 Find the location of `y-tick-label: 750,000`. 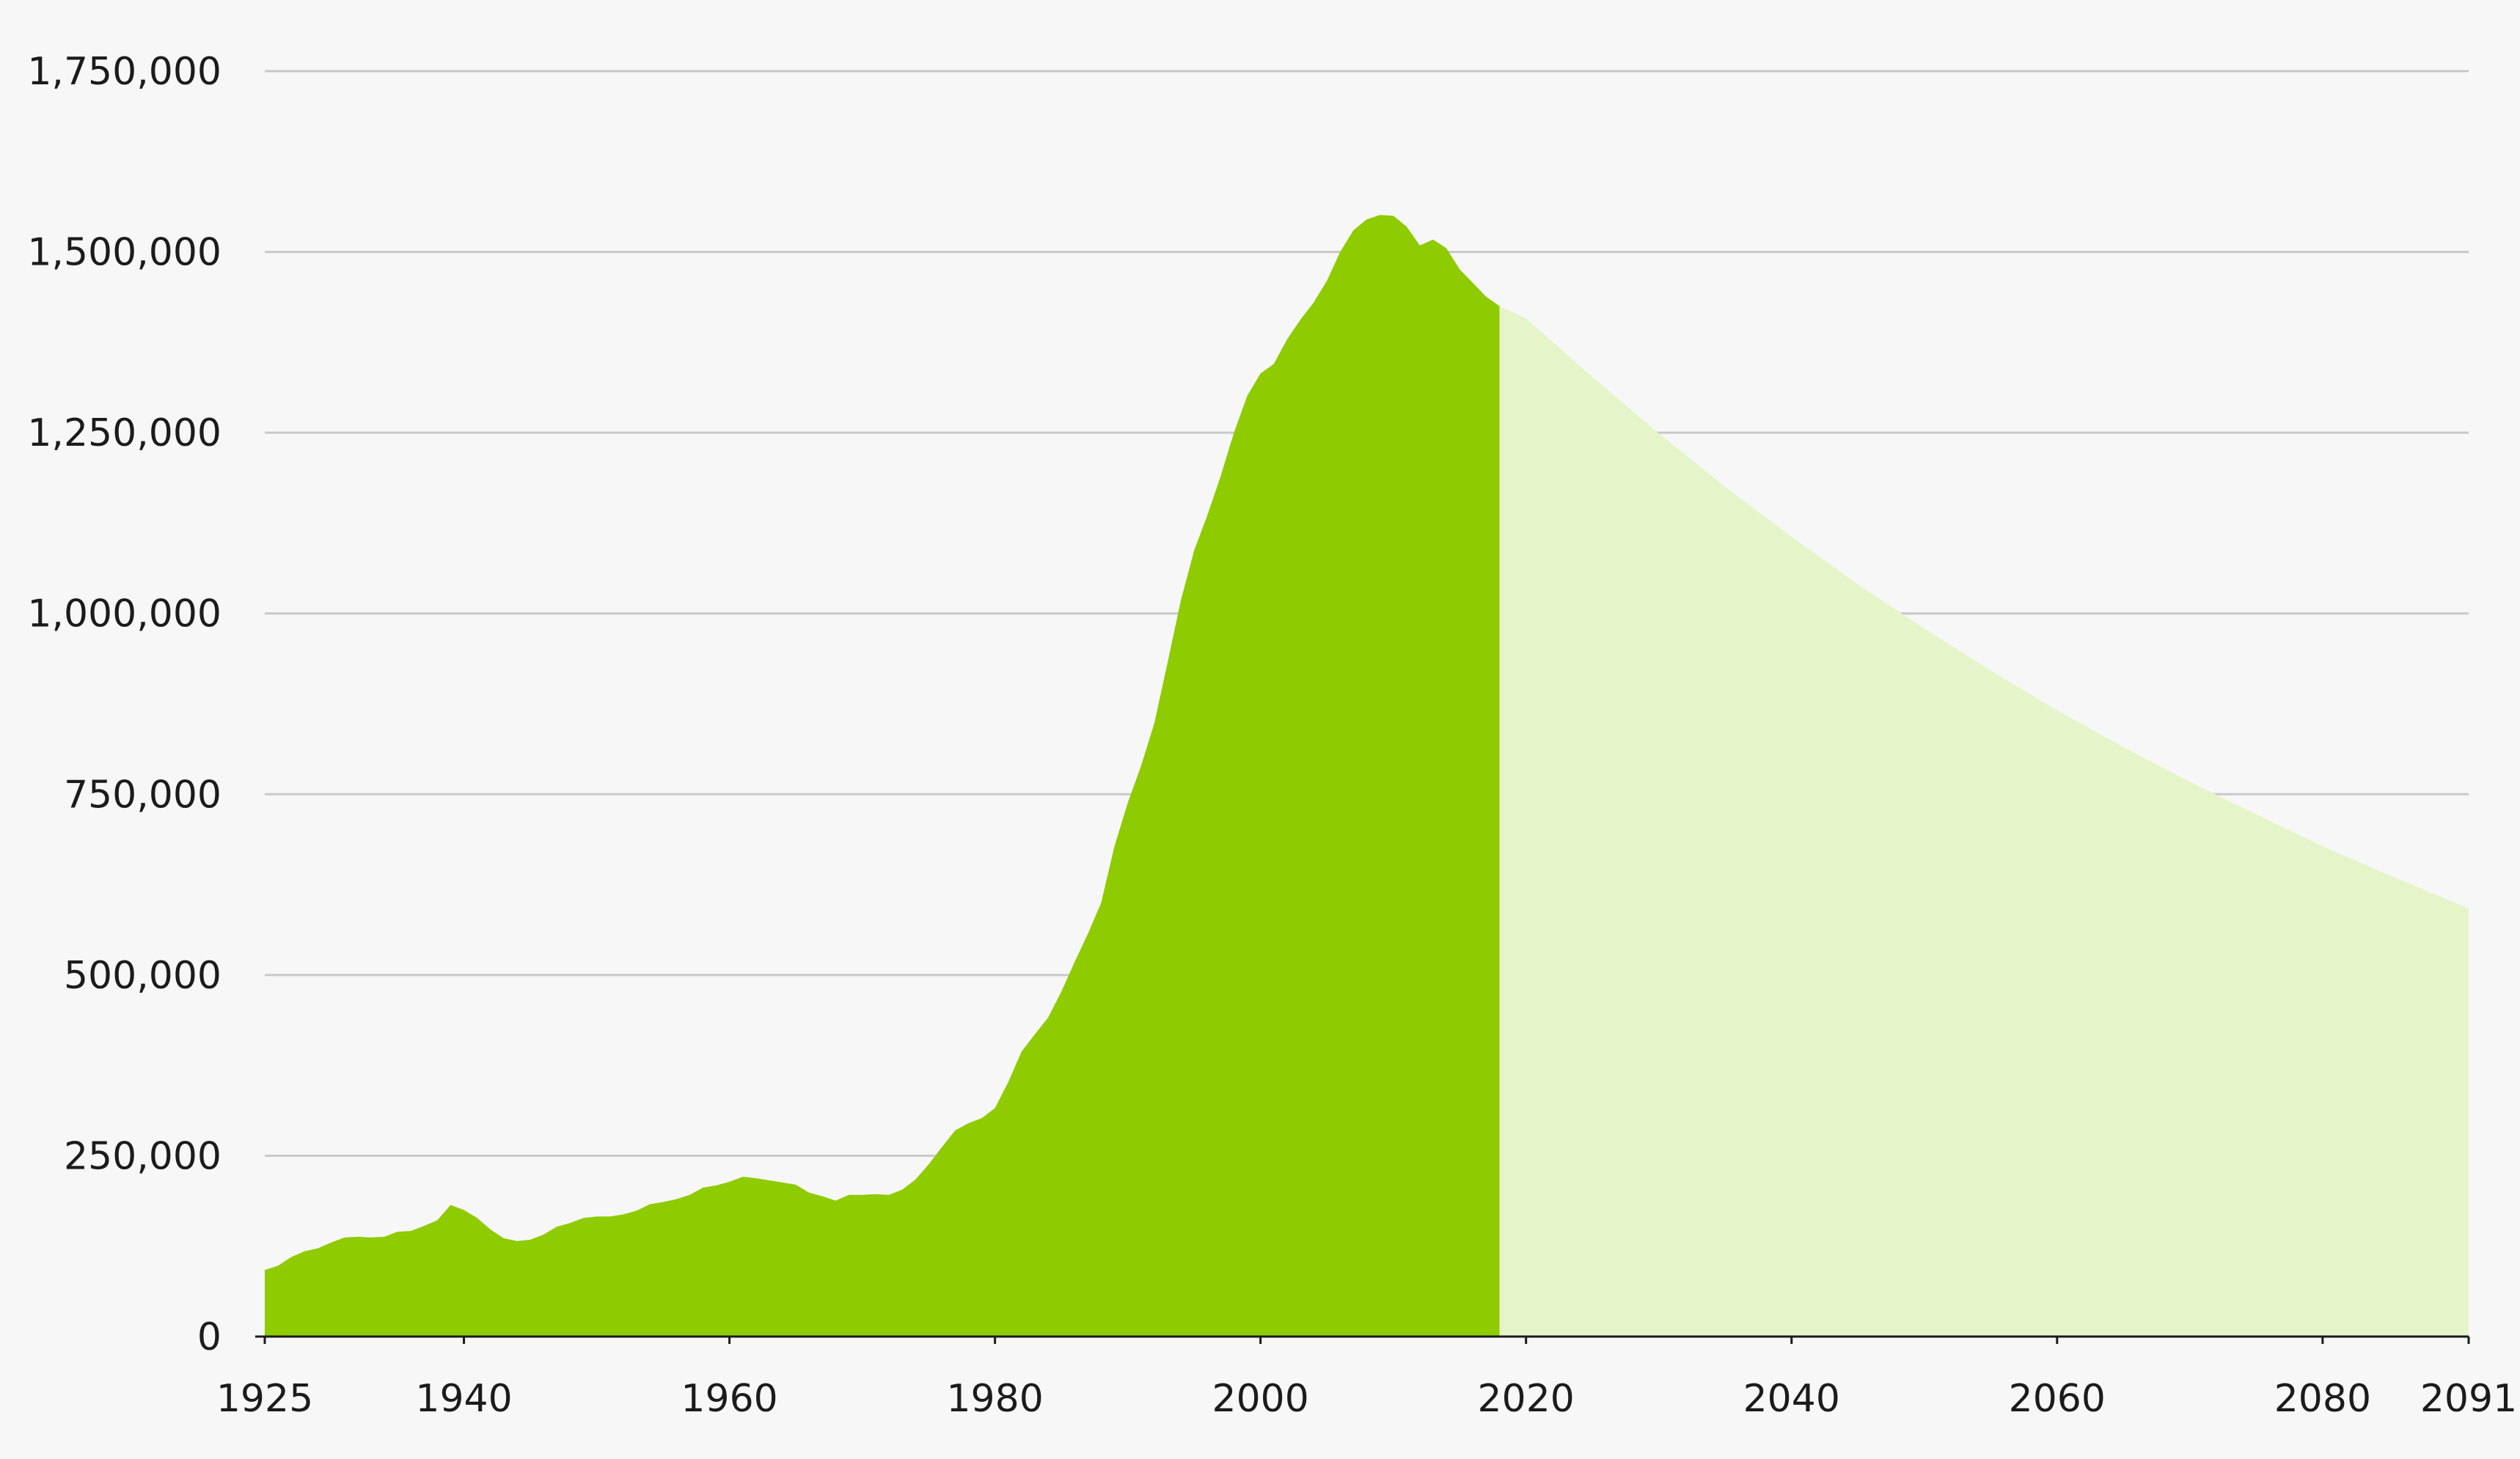

y-tick-label: 750,000 is located at coordinates (142, 795).